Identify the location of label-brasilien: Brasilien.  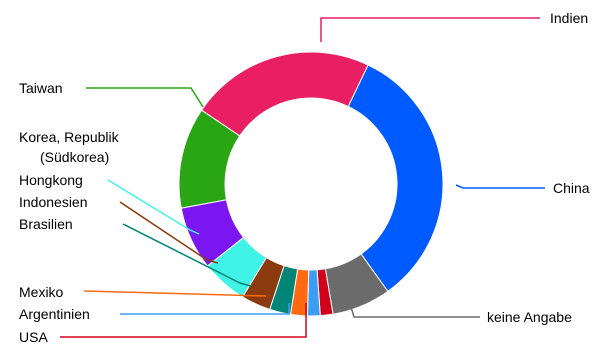
(46, 224).